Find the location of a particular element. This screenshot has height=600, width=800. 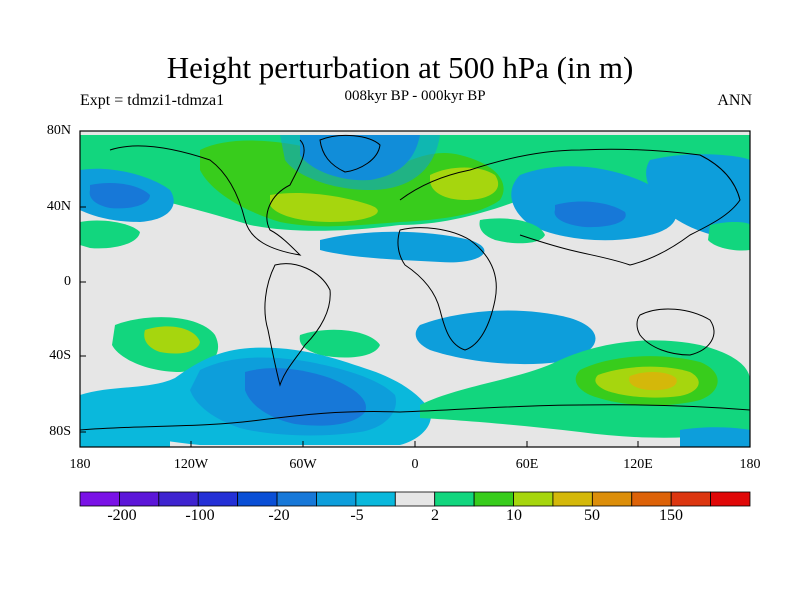

colorbar-label: 150 is located at coordinates (671, 515).